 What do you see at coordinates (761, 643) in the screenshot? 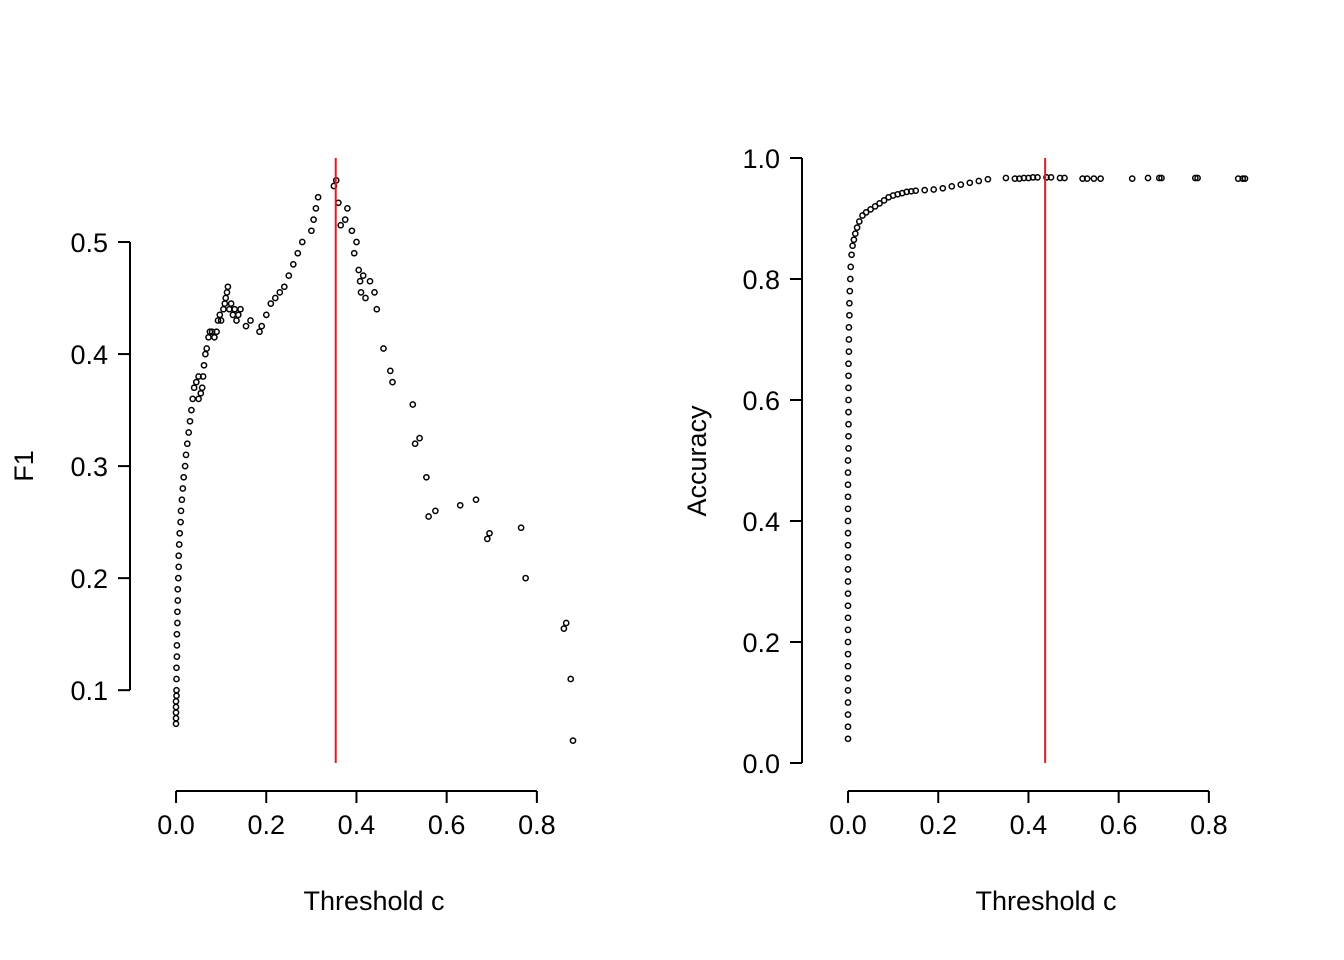
I see `accuracy-y-tick-label: 0.2` at bounding box center [761, 643].